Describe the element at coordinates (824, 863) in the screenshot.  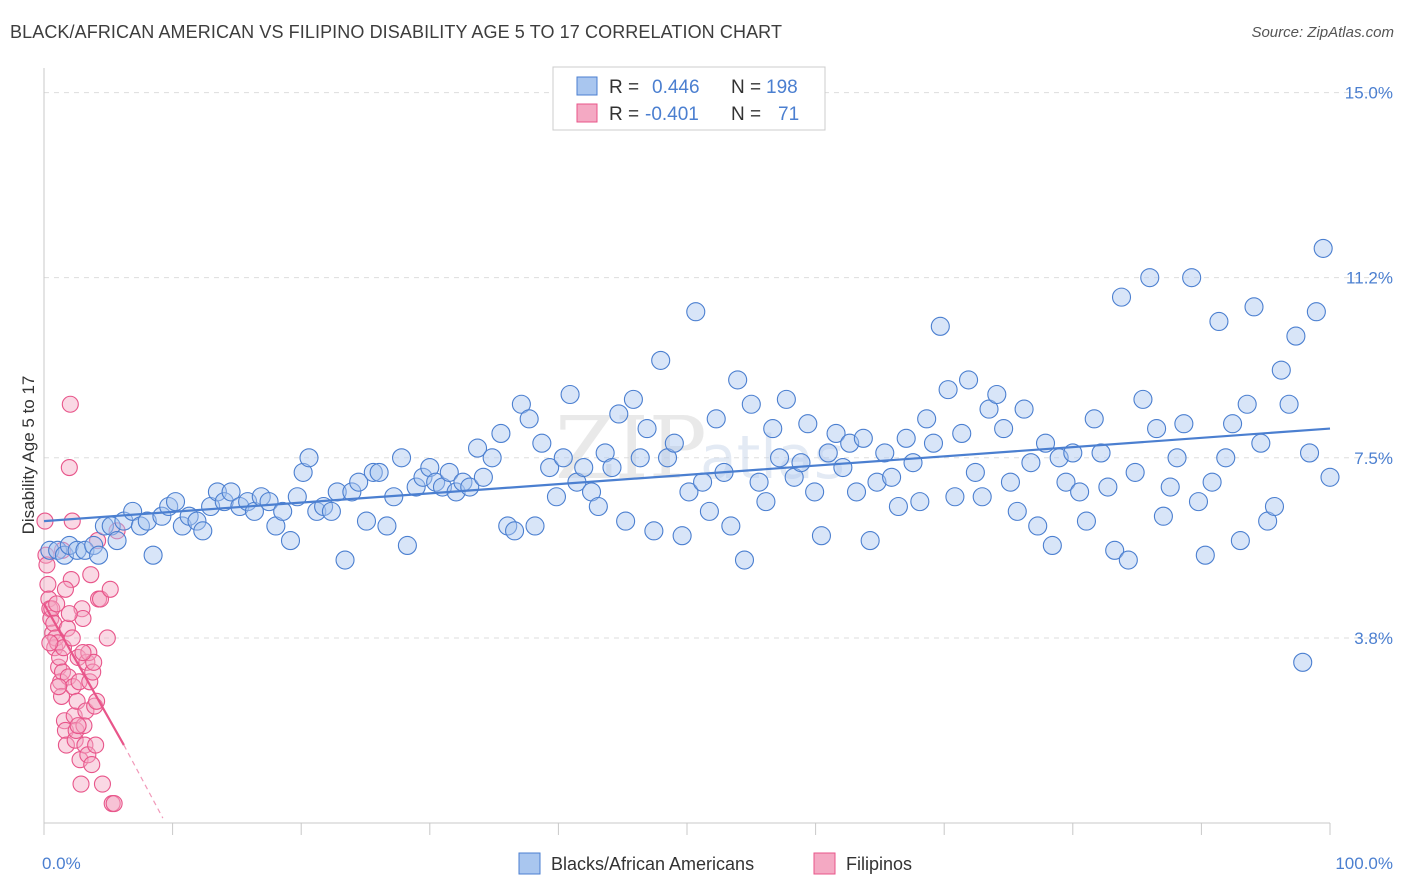
I see `bottom-legend-swatch-pink` at that location.